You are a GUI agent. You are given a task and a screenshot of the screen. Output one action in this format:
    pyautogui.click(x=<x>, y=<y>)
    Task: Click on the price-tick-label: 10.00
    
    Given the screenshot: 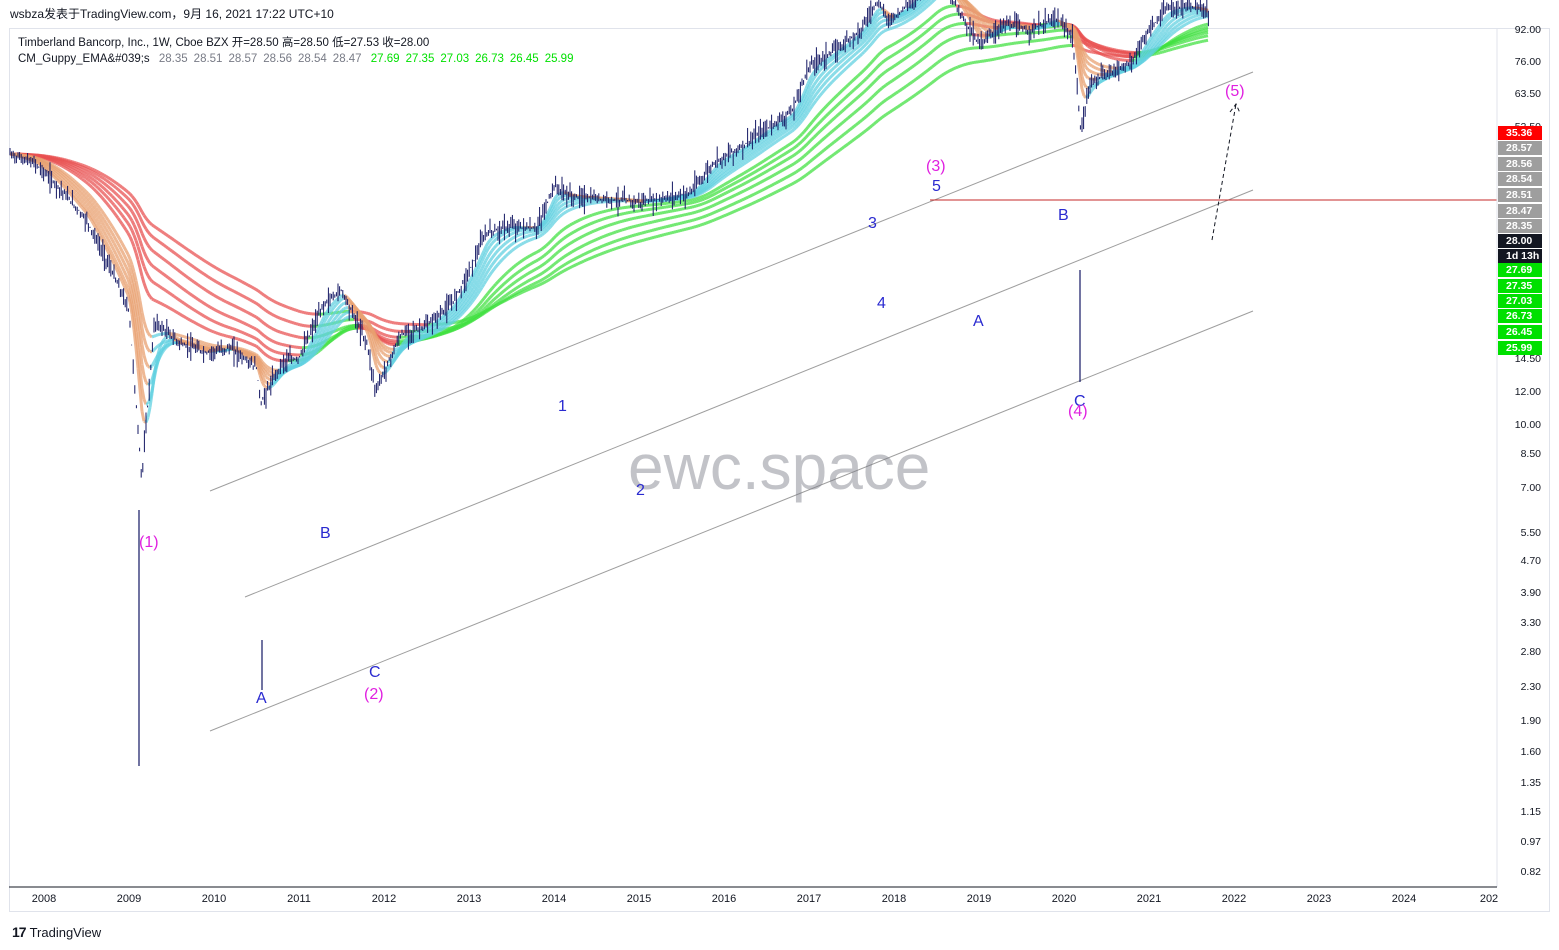 What is the action you would take?
    pyautogui.click(x=1527, y=425)
    